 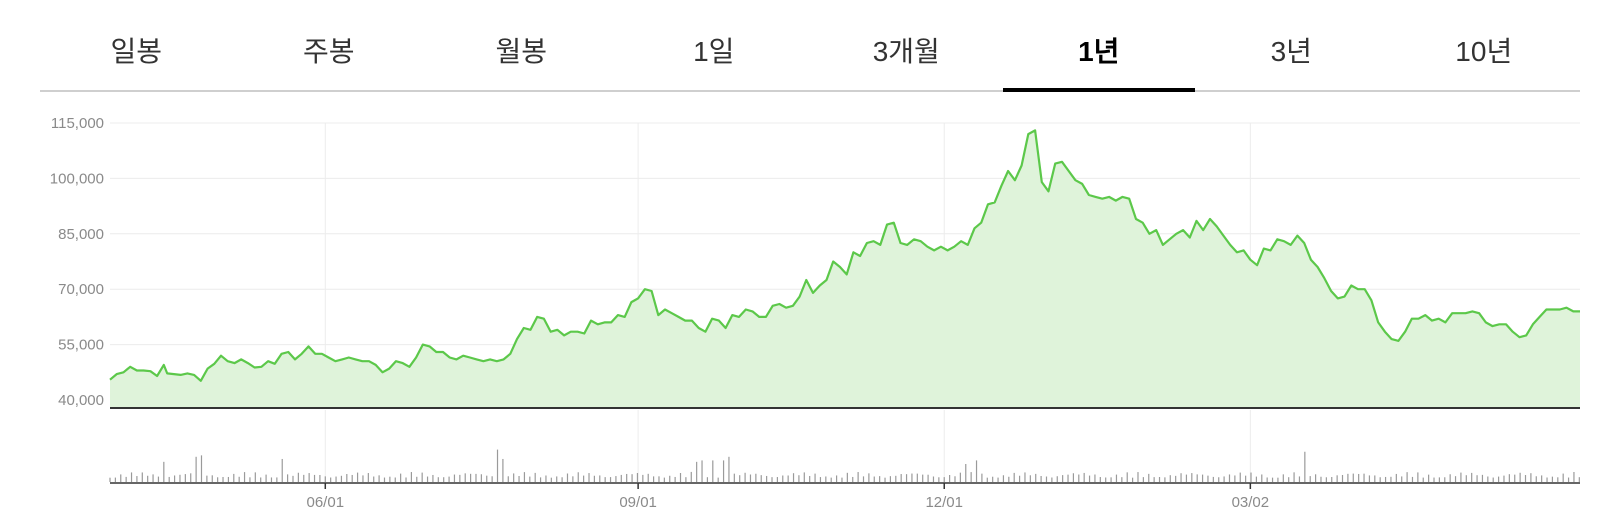 What do you see at coordinates (1251, 502) in the screenshot?
I see `x-tick-label: 03/02` at bounding box center [1251, 502].